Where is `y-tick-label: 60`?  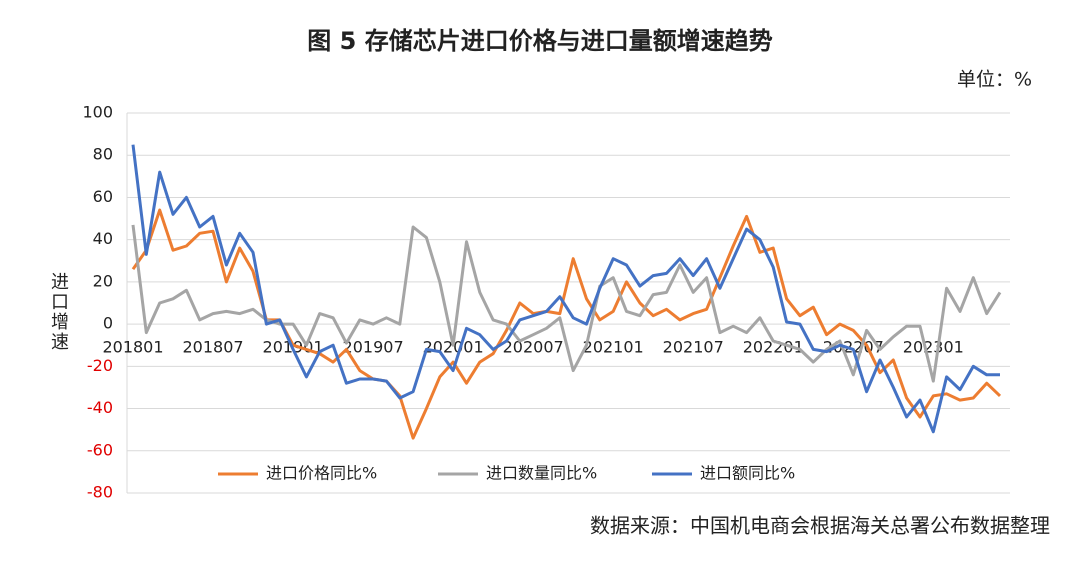
y-tick-label: 60 is located at coordinates (103, 196).